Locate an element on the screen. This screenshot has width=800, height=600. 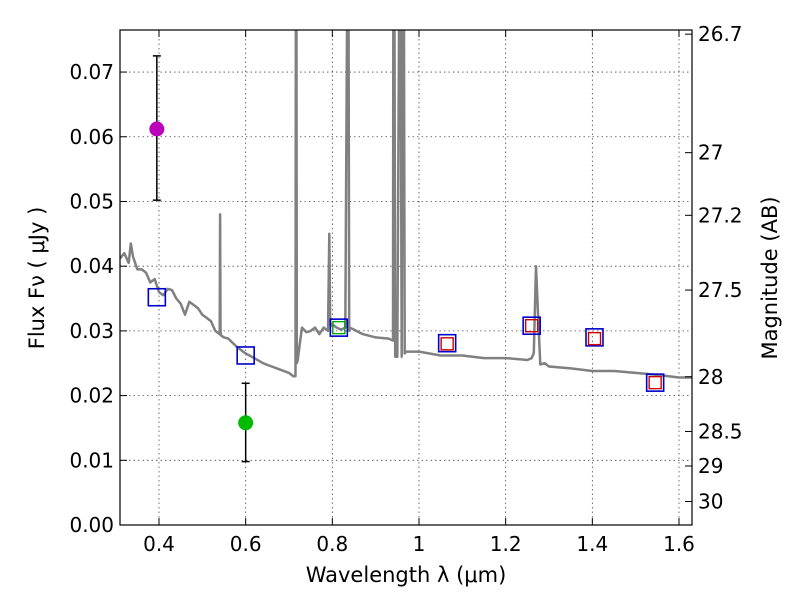
x-tick-label: 1.6 is located at coordinates (679, 544).